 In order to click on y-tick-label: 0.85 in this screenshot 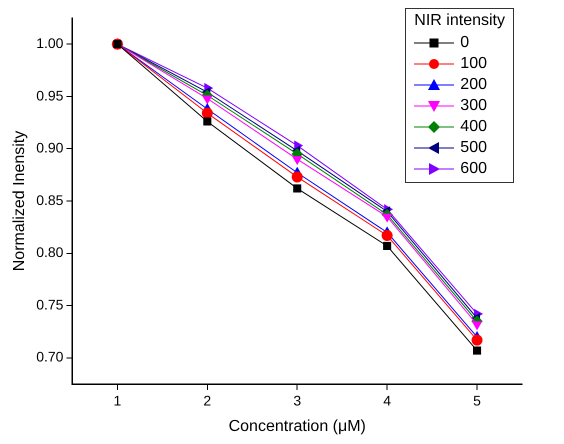, I will do `click(50, 200)`.